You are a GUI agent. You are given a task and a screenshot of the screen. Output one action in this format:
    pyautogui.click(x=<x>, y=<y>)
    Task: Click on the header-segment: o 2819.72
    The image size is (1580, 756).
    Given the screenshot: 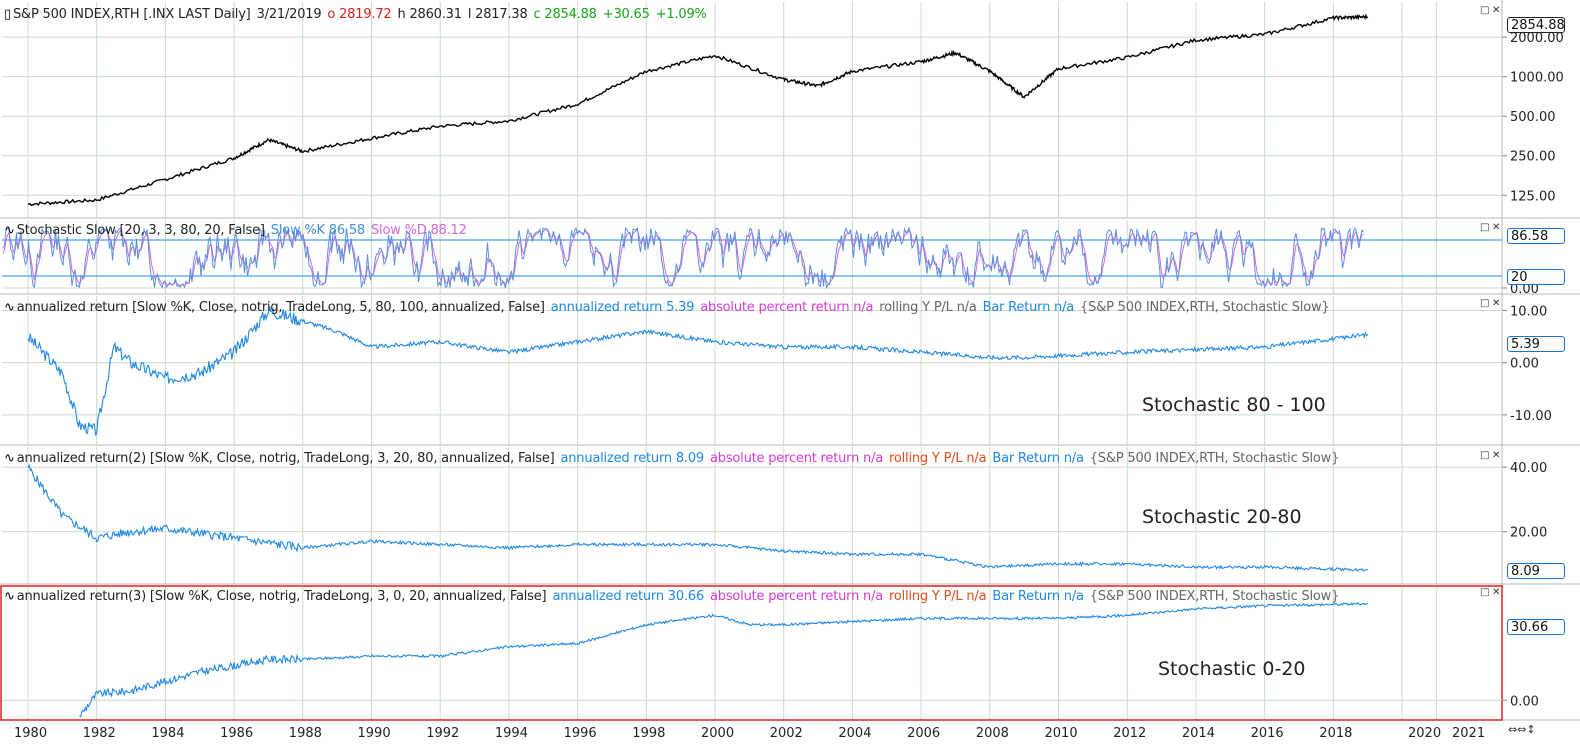 What is the action you would take?
    pyautogui.click(x=359, y=14)
    